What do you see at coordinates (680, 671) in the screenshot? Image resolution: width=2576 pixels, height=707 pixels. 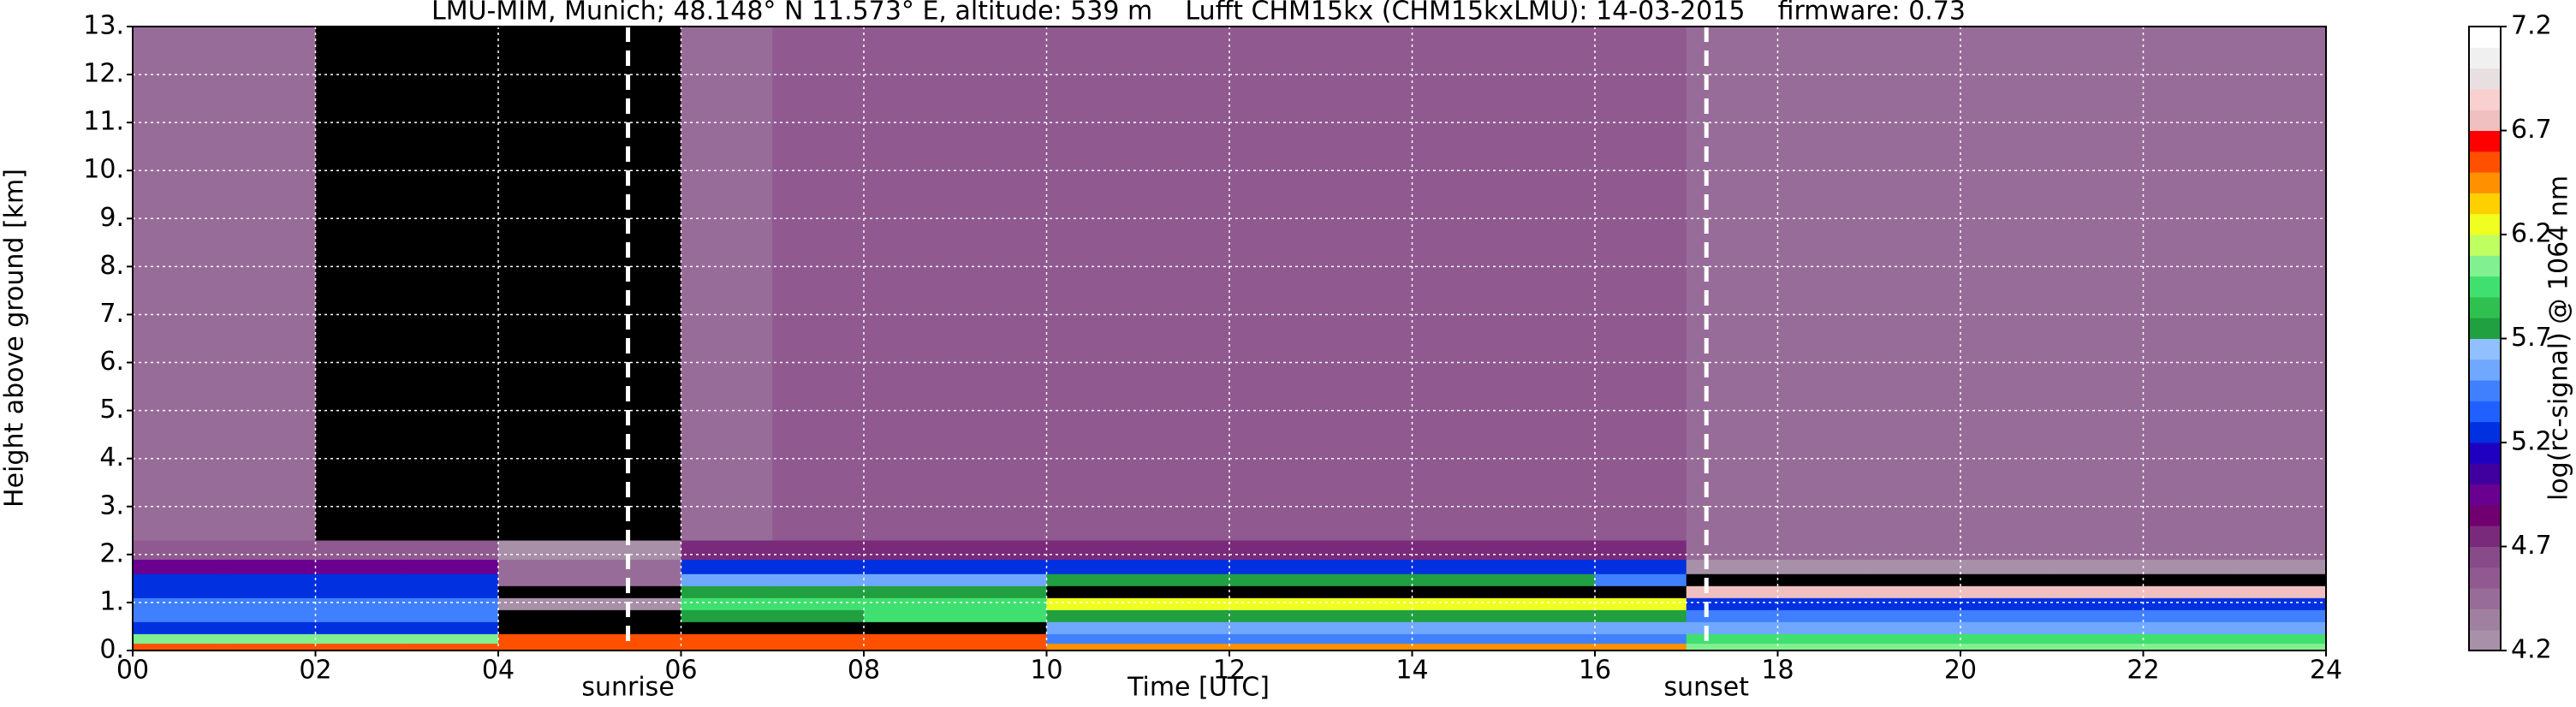 I see `x-tick-label: 06` at bounding box center [680, 671].